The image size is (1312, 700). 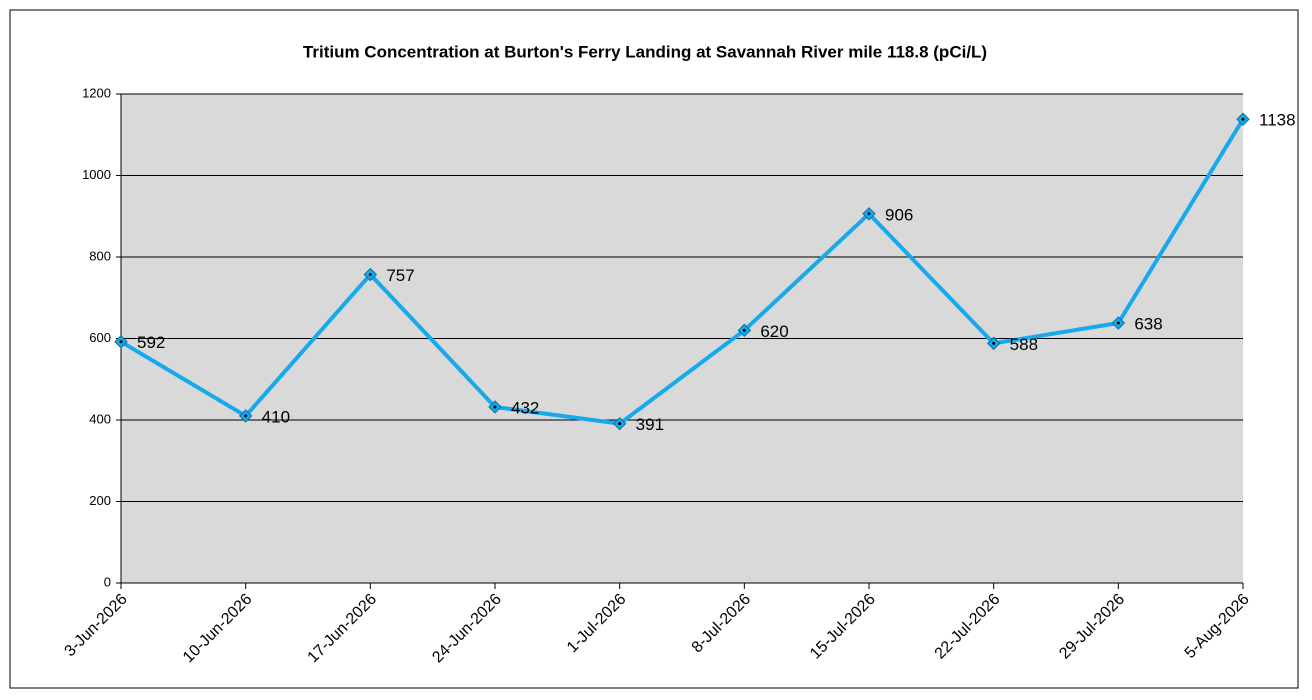 What do you see at coordinates (650, 424) in the screenshot?
I see `data-label: 391` at bounding box center [650, 424].